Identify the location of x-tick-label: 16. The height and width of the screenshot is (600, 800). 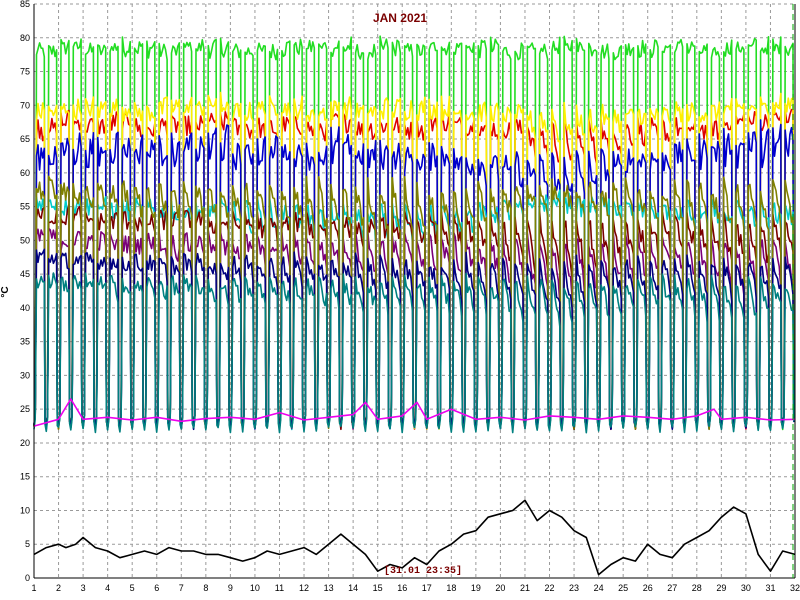
(402, 588).